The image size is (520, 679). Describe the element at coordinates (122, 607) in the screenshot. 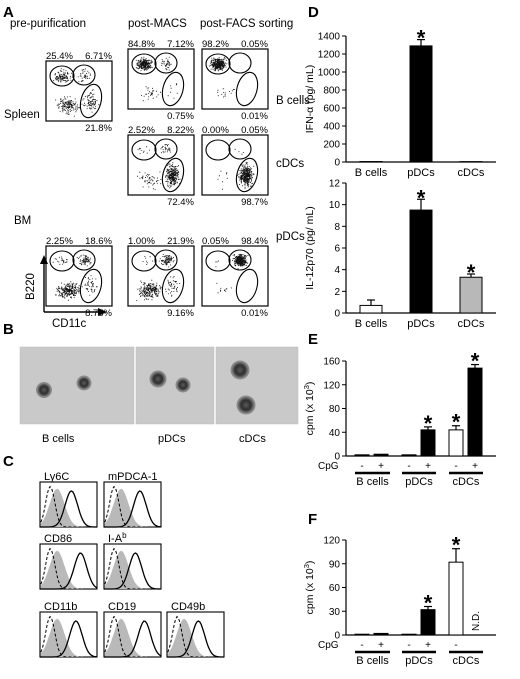

I see `histogram-label: CD19` at that location.